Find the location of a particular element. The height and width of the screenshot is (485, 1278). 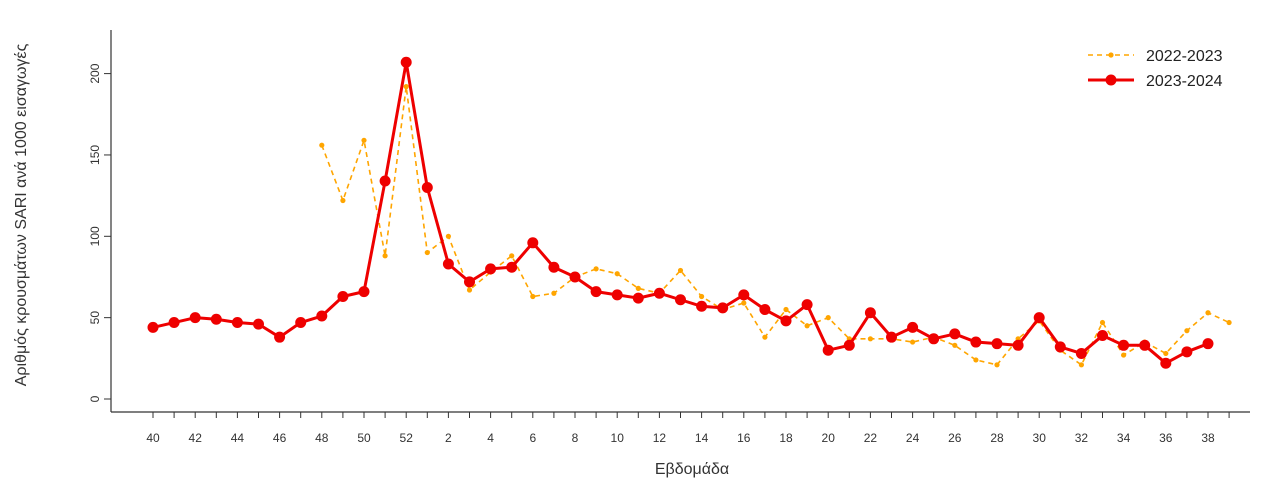

x-tick-label: 8 is located at coordinates (575, 438).